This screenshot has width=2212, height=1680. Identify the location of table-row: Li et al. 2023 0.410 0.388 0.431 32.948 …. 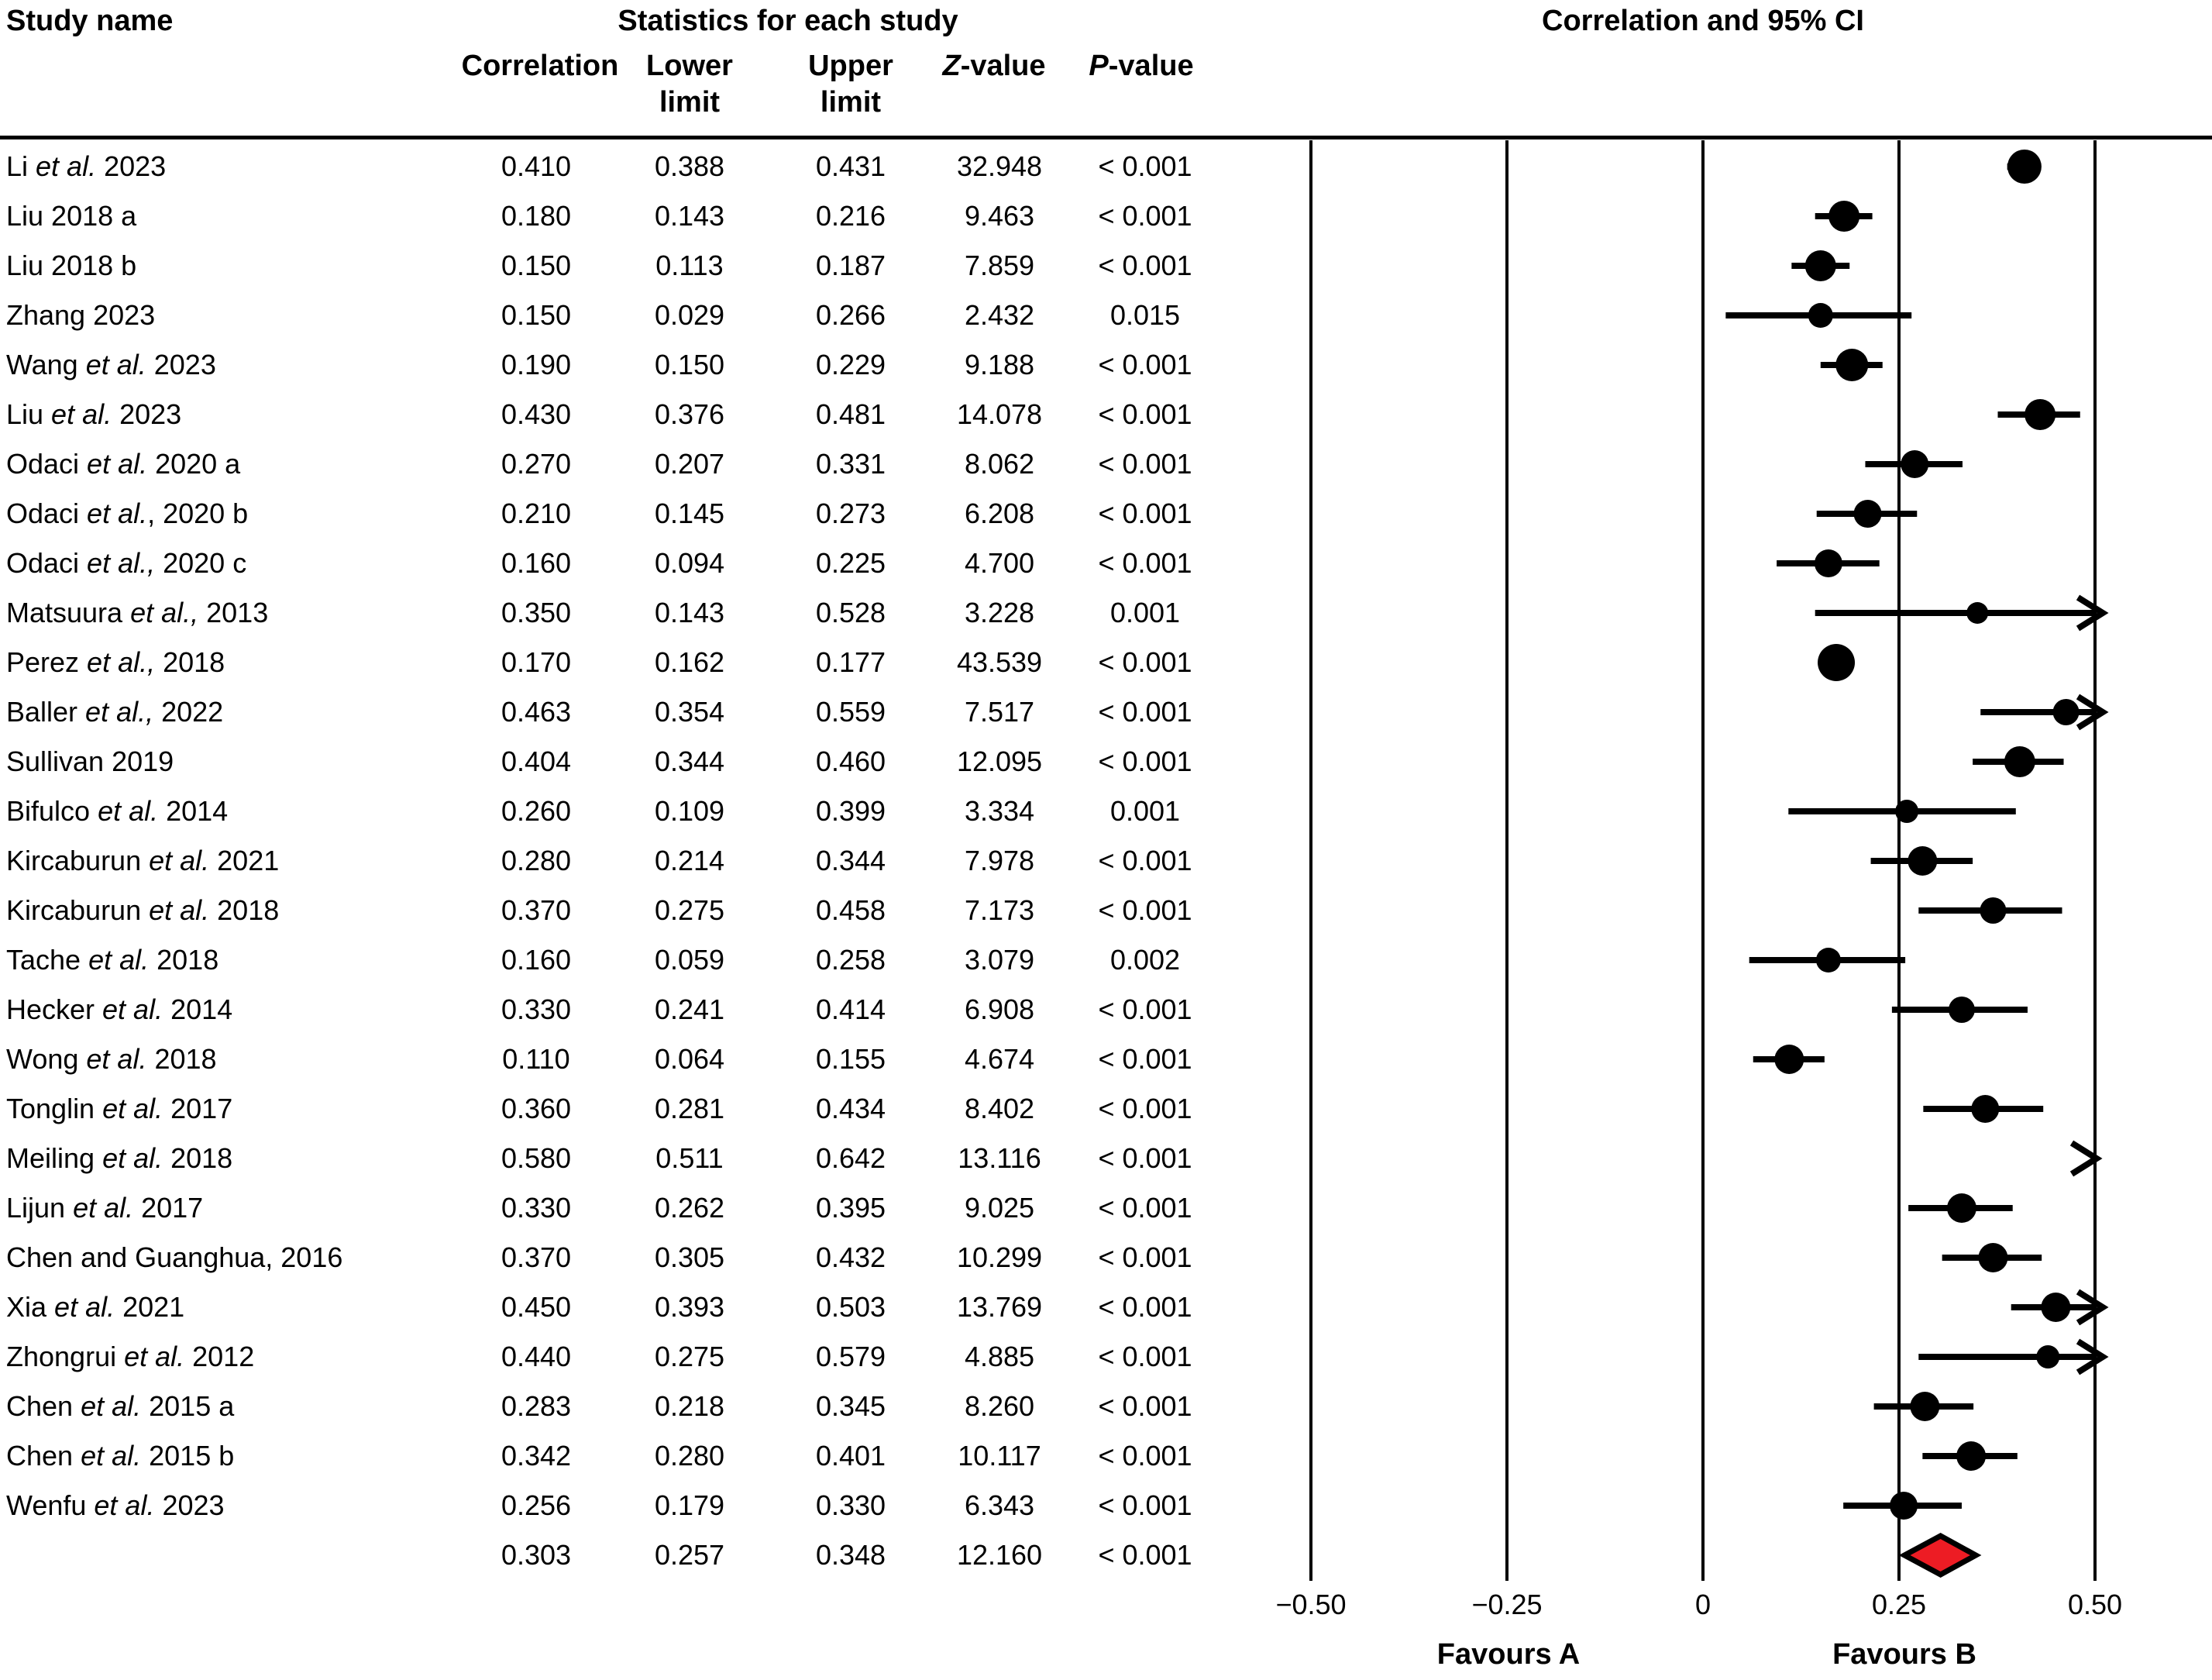
(1106, 167).